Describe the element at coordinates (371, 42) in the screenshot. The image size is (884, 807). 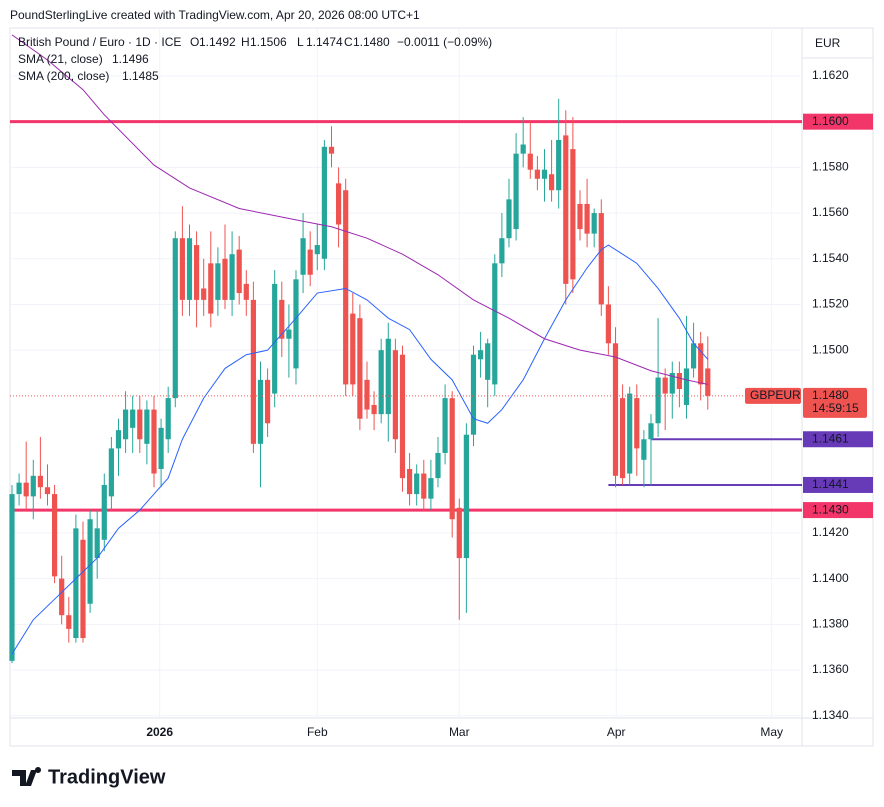
I see `ohlc-value: 1.1480` at that location.